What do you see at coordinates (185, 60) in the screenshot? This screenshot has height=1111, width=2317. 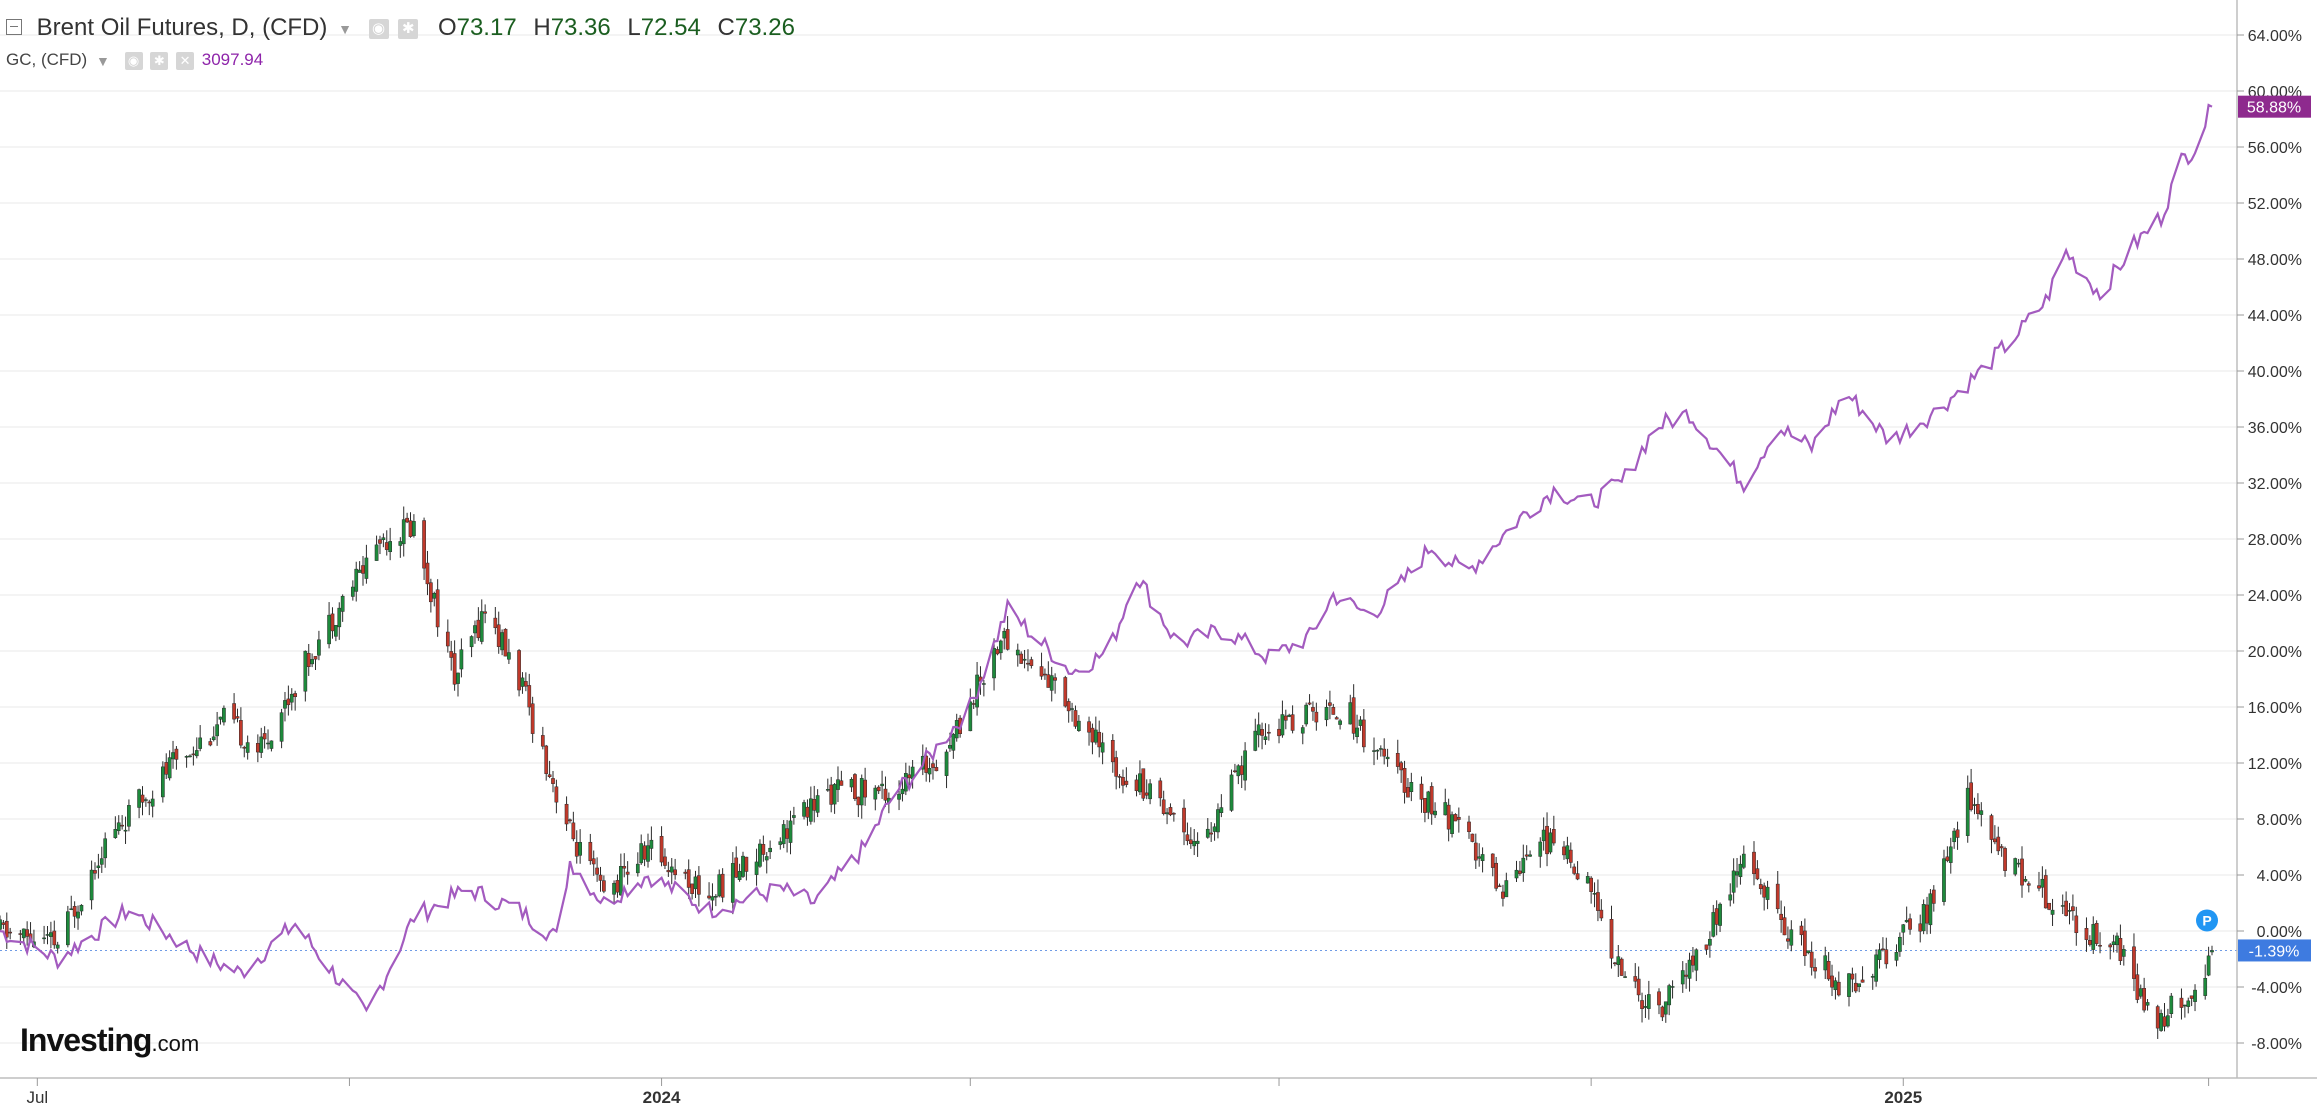 I see `close-icon: ✕` at bounding box center [185, 60].